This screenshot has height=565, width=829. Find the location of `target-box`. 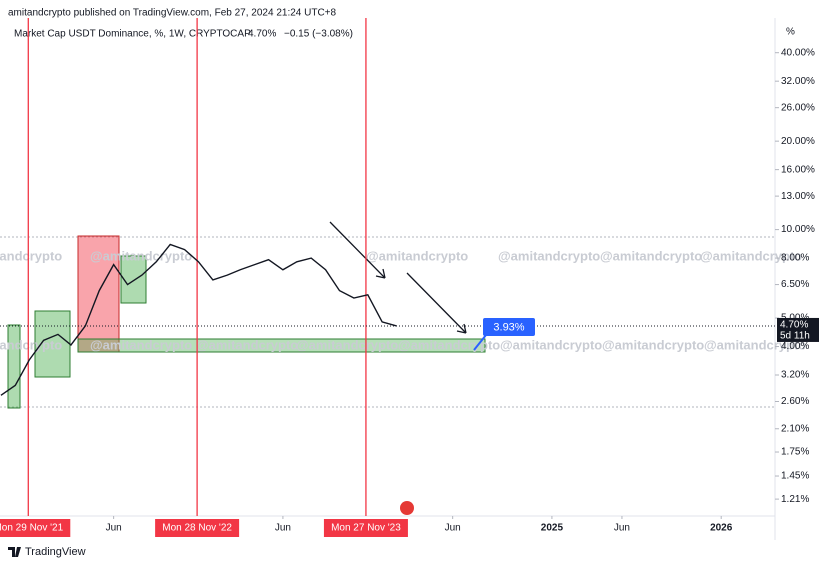

target-box is located at coordinates (509, 327).